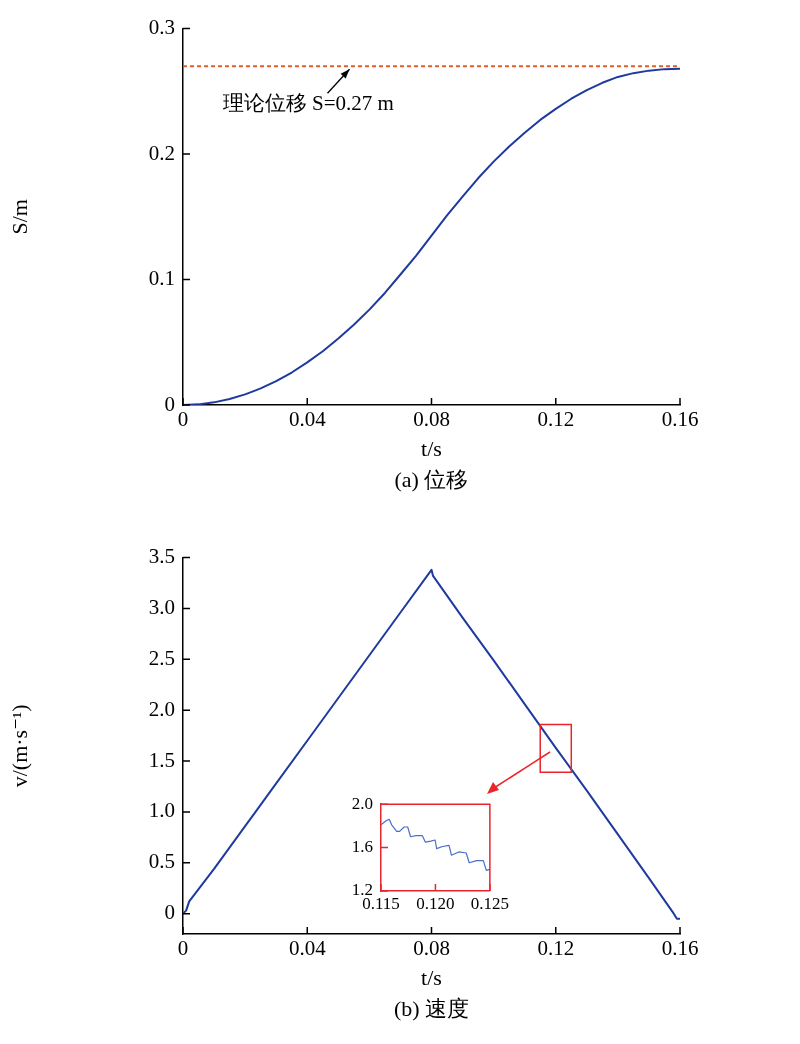  What do you see at coordinates (431, 480) in the screenshot?
I see `text: (a) 位移` at bounding box center [431, 480].